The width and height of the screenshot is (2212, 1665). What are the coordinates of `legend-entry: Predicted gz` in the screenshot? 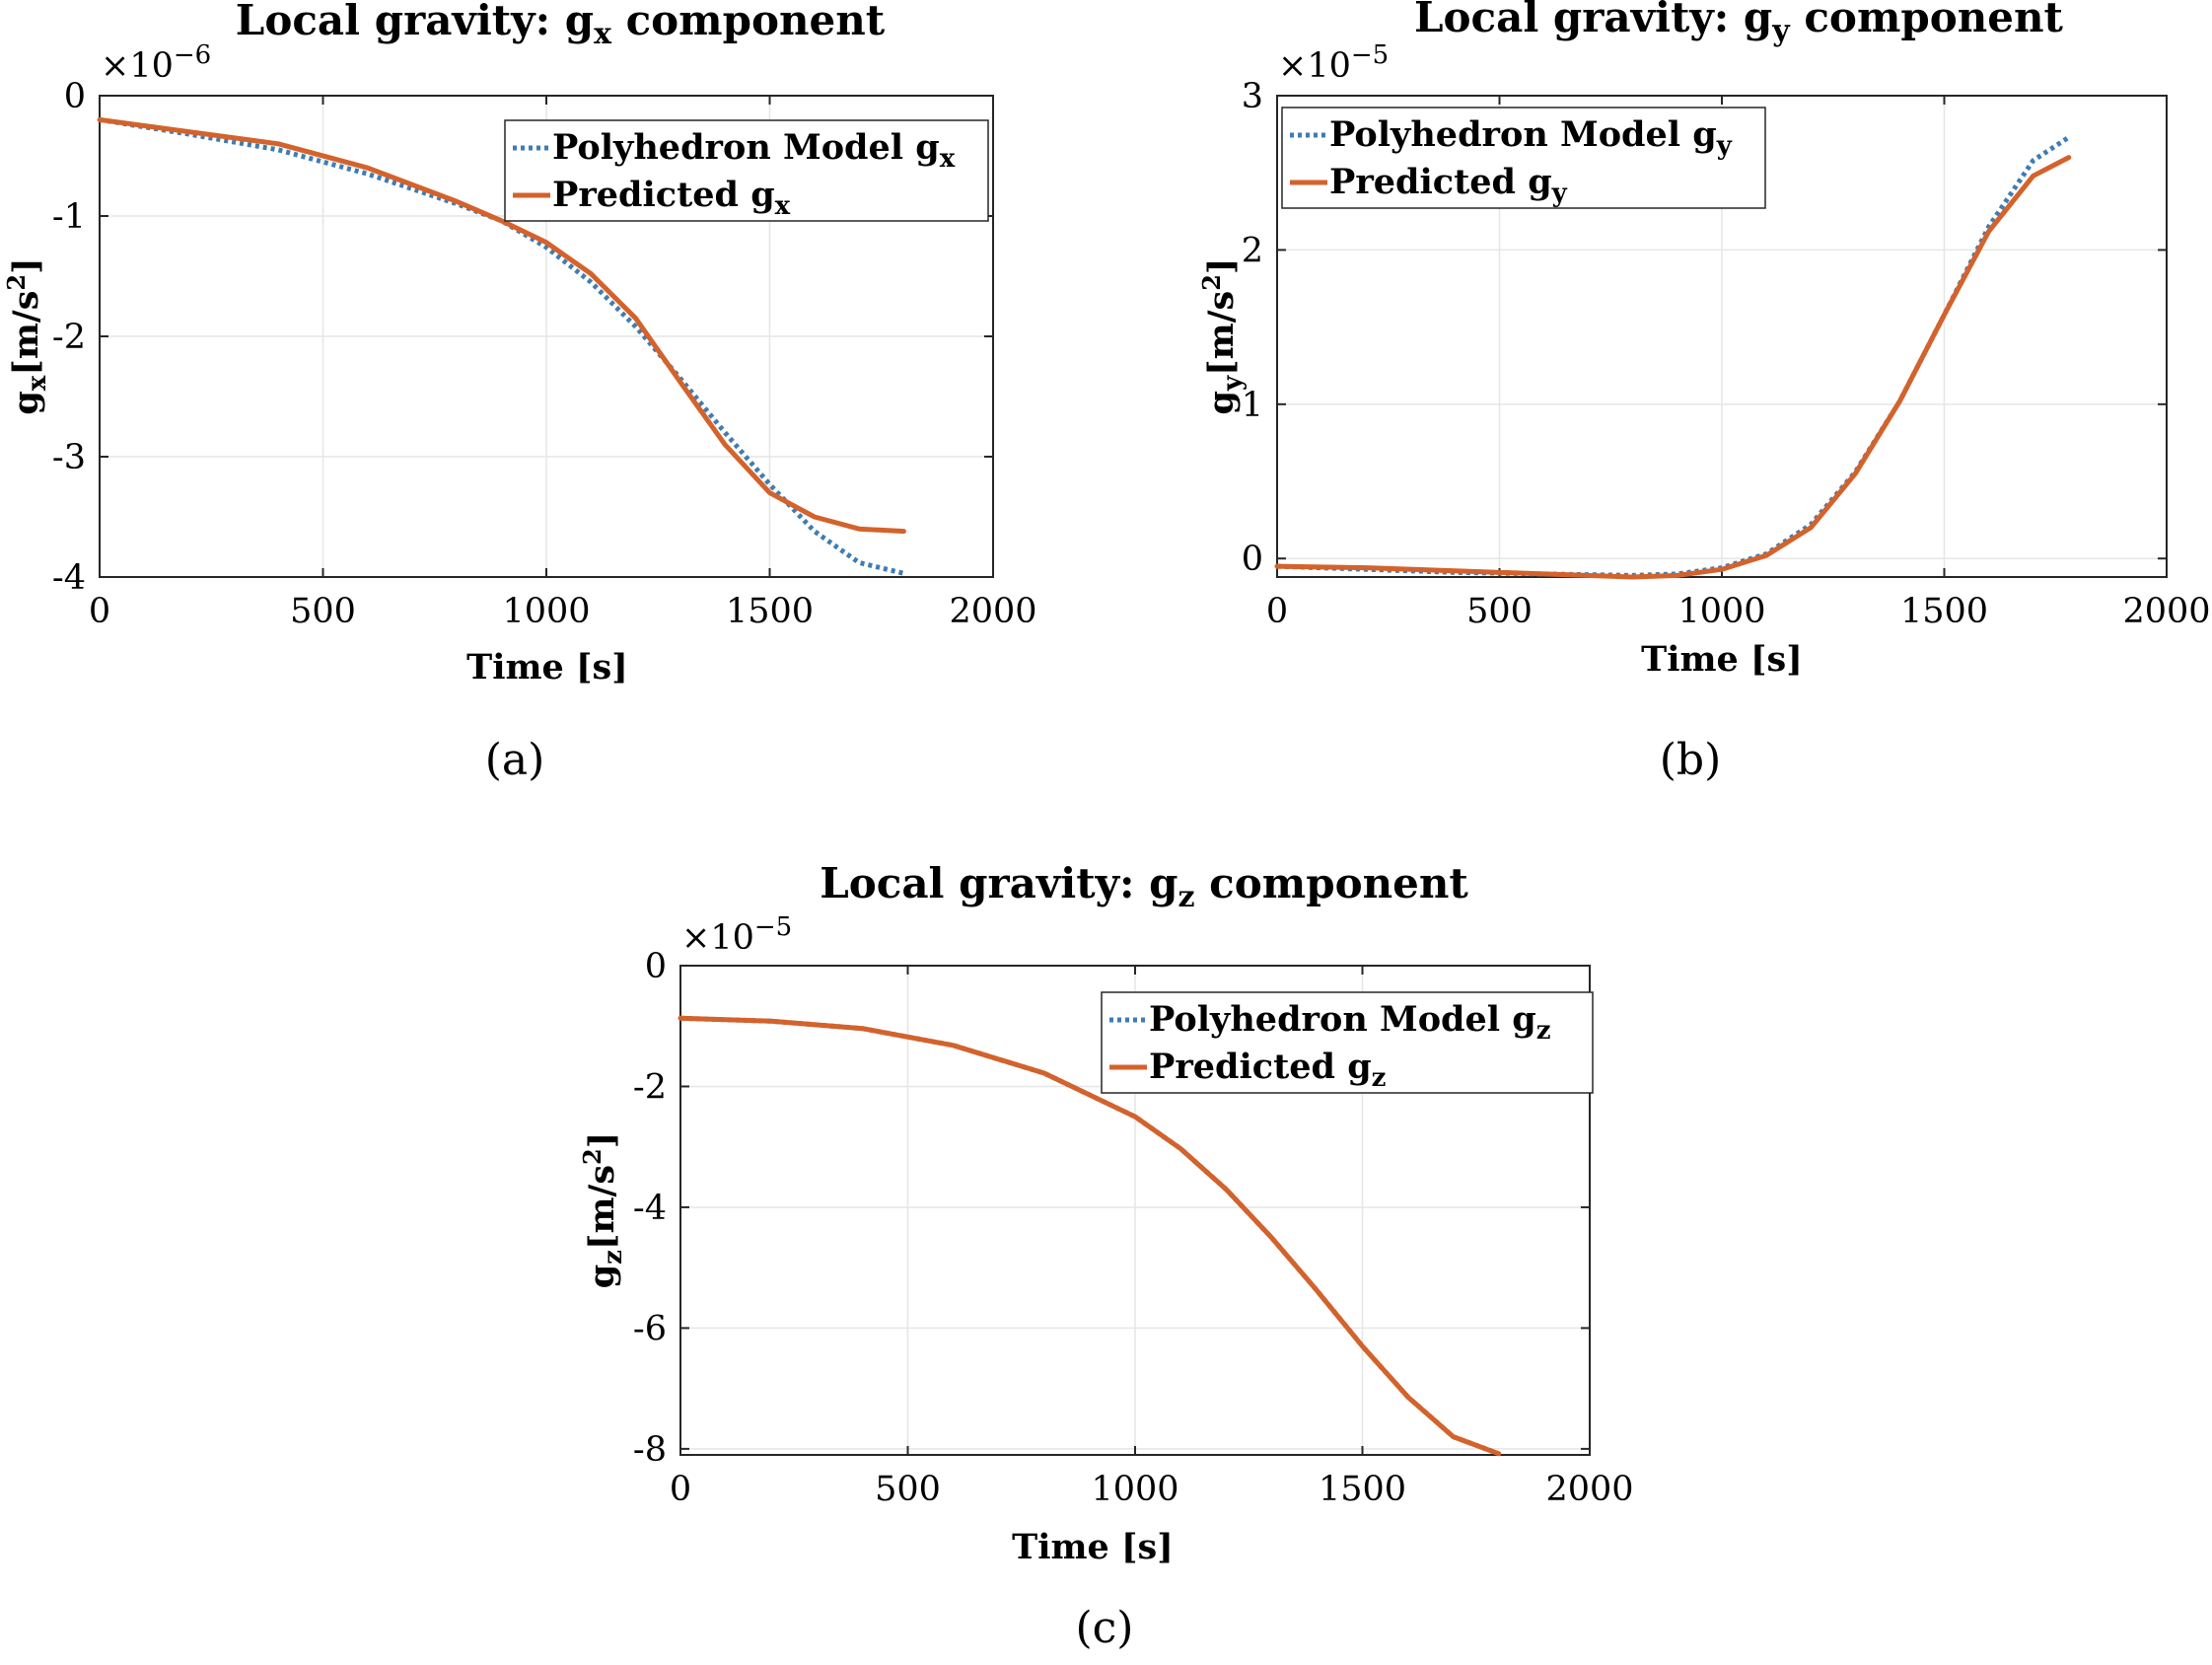 It's located at (1267, 1070).